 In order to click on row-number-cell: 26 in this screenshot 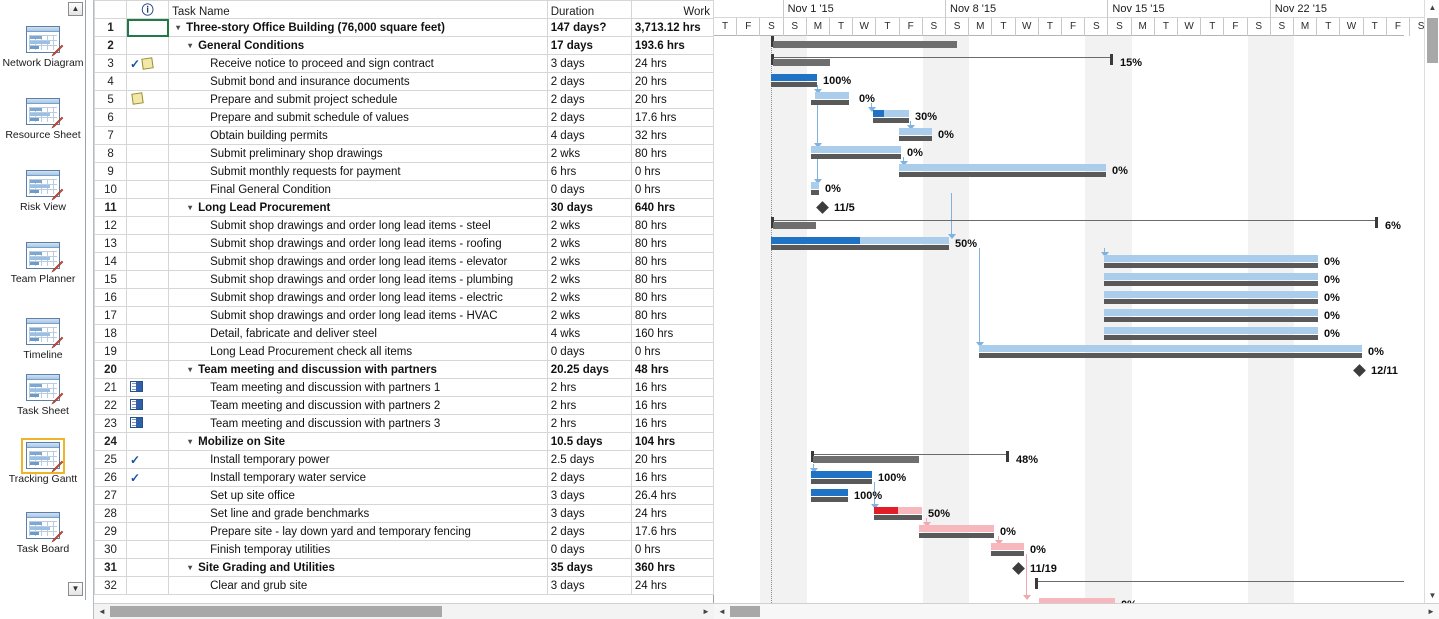, I will do `click(110, 477)`.